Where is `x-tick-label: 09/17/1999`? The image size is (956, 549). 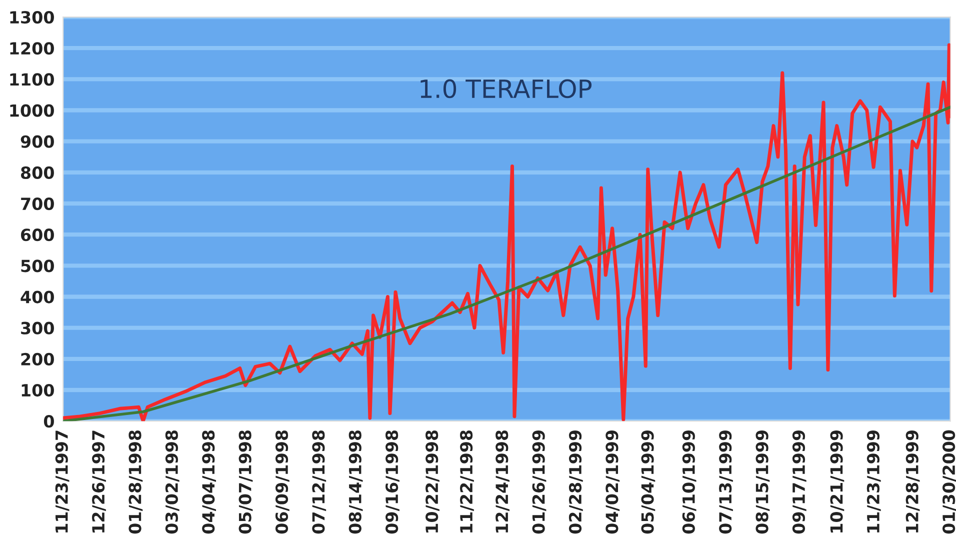 x-tick-label: 09/17/1999 is located at coordinates (799, 482).